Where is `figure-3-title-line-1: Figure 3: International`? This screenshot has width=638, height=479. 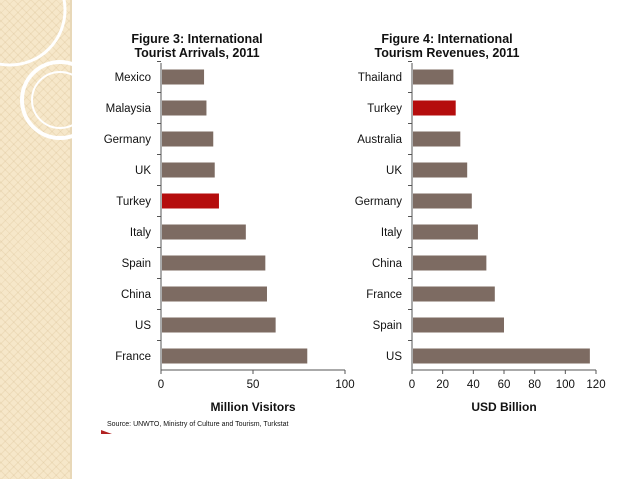
figure-3-title-line-1: Figure 3: International is located at coordinates (197, 39).